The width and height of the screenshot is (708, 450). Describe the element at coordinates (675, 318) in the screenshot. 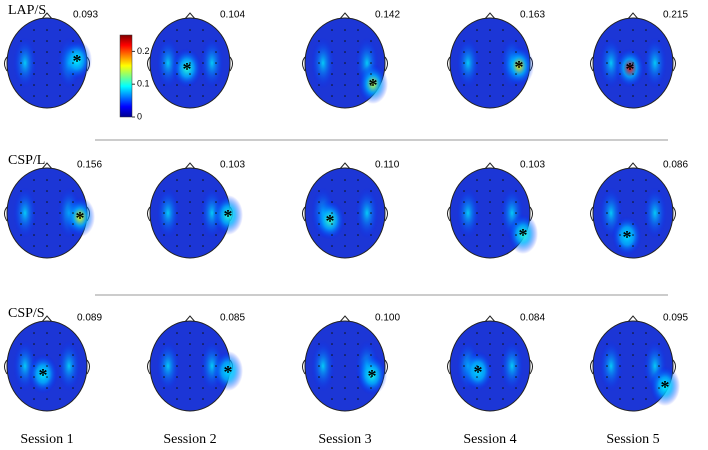

I see `max-value: 0.095` at that location.